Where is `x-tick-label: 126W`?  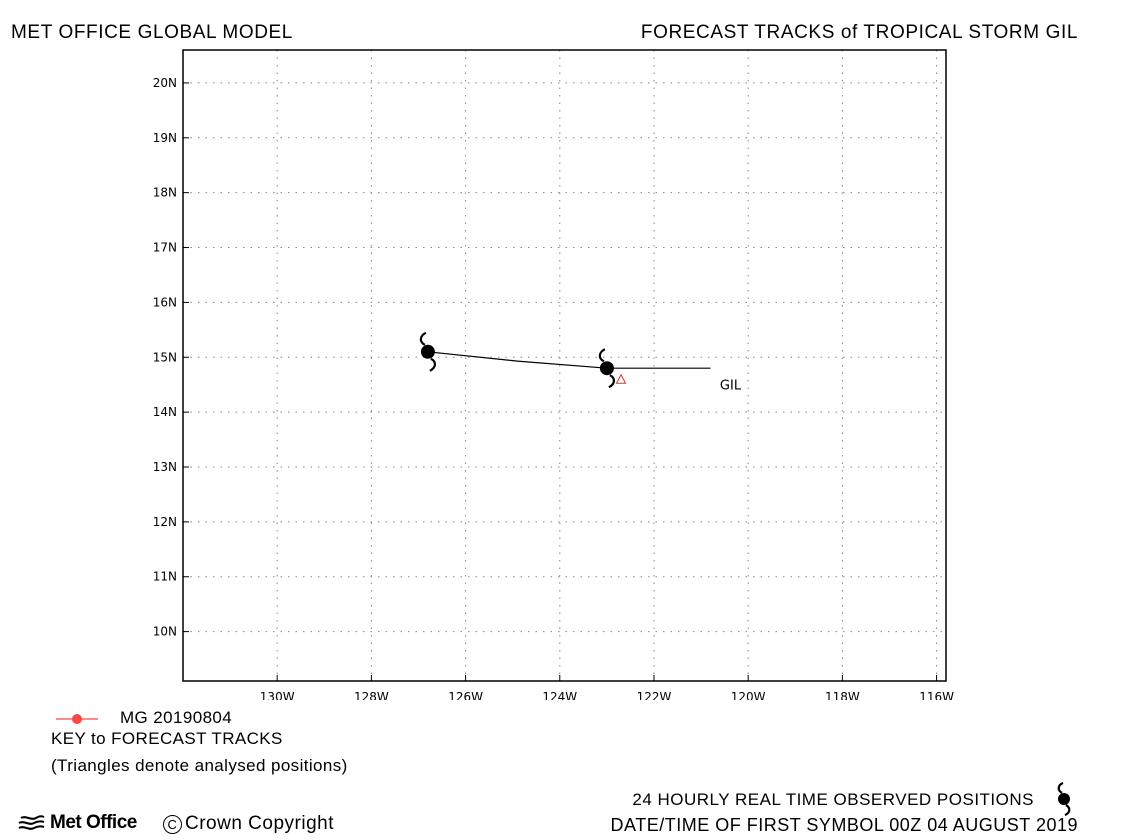 x-tick-label: 126W is located at coordinates (465, 695).